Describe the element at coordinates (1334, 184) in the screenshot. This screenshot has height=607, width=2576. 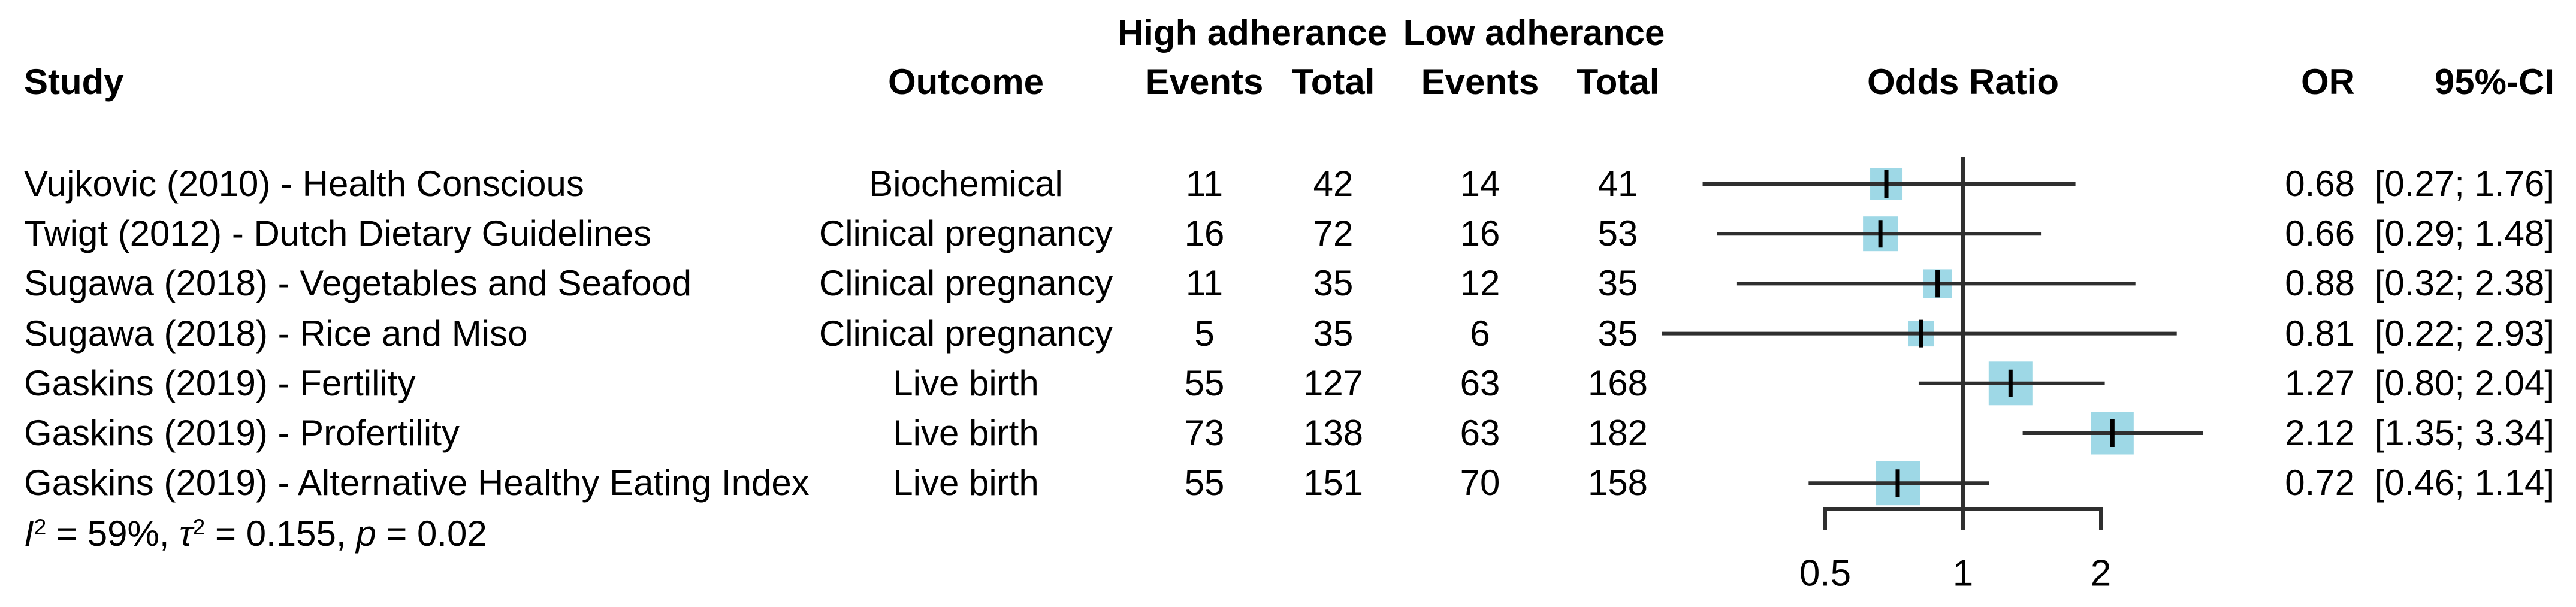
I see `high-total-value: 42` at that location.